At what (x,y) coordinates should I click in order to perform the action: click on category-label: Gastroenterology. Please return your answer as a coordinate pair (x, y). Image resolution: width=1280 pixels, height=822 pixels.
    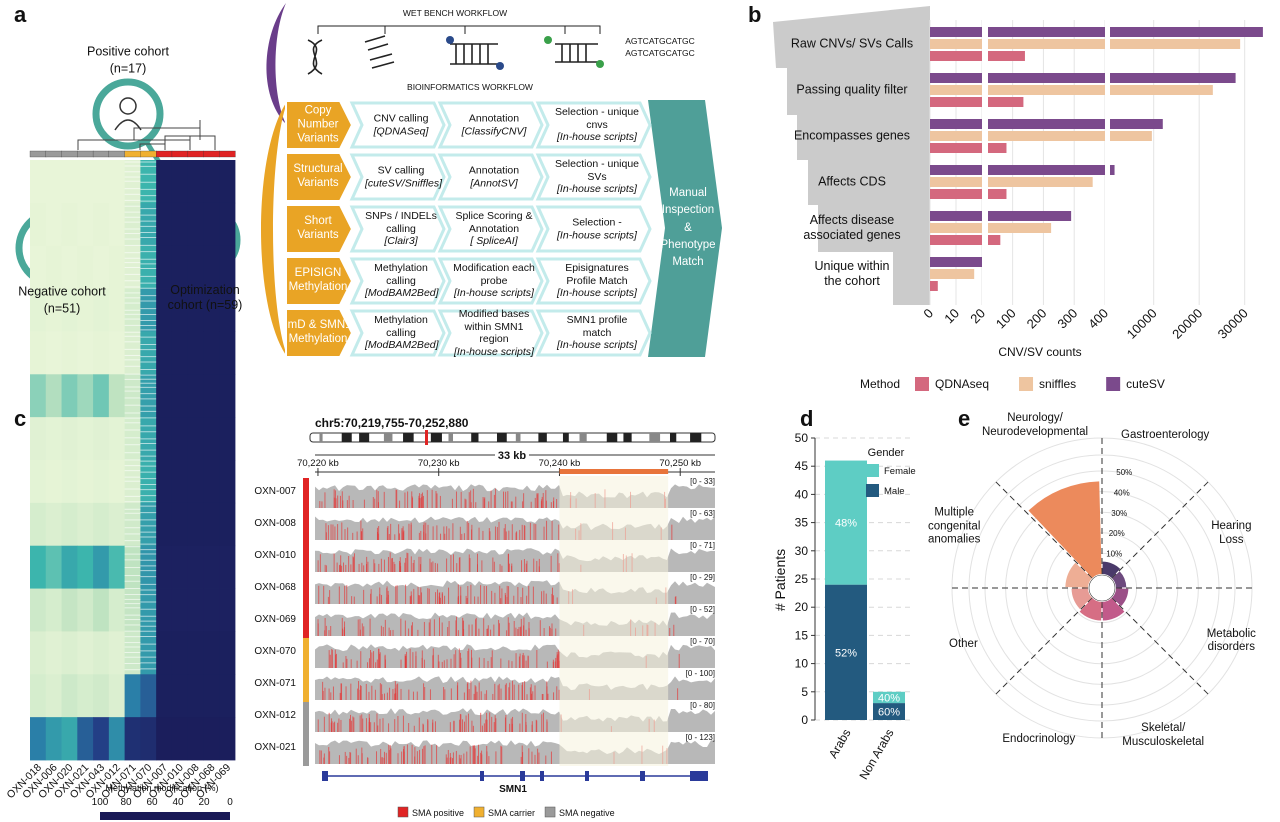
    Looking at the image, I should click on (1165, 434).